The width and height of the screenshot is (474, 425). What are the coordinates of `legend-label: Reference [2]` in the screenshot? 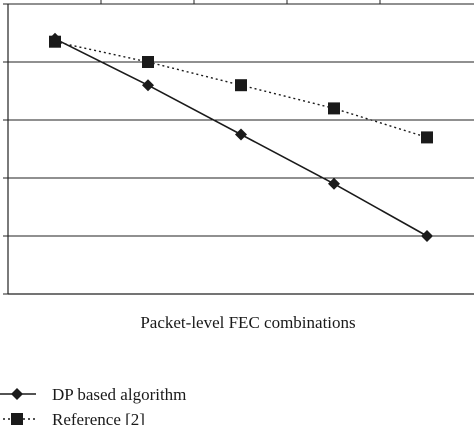 It's located at (98, 417).